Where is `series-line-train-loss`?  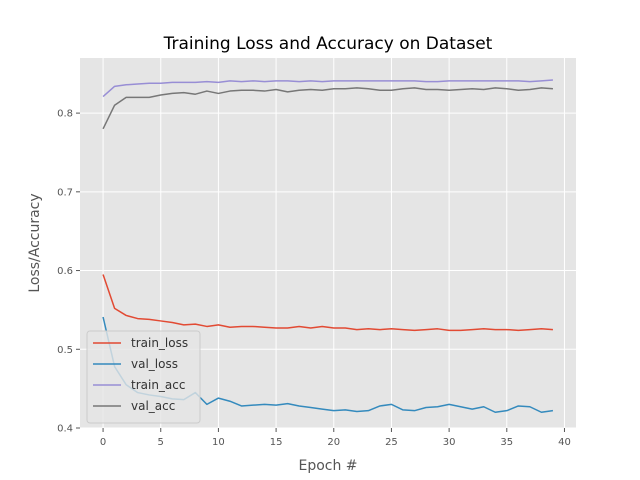
series-line-train-loss is located at coordinates (327, 303).